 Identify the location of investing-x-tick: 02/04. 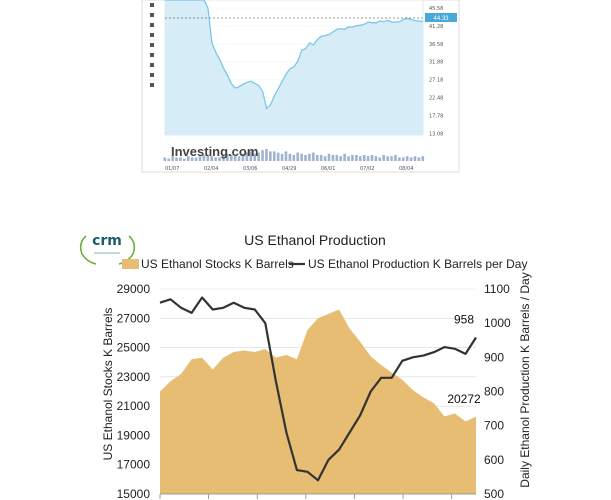
(211, 169).